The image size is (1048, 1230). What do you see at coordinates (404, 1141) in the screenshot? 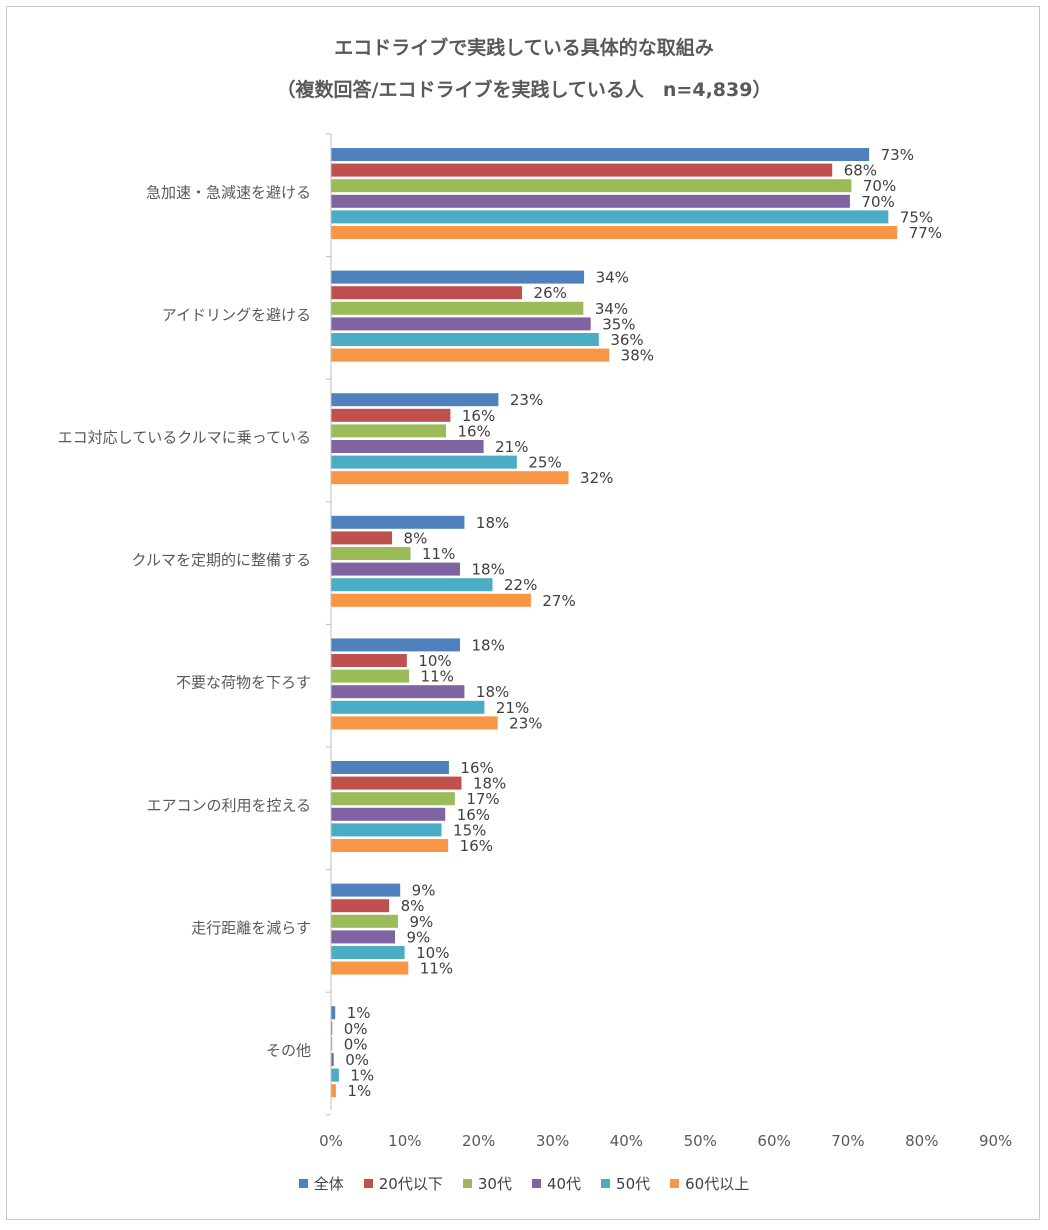
I see `x-tick-label: 10%` at bounding box center [404, 1141].